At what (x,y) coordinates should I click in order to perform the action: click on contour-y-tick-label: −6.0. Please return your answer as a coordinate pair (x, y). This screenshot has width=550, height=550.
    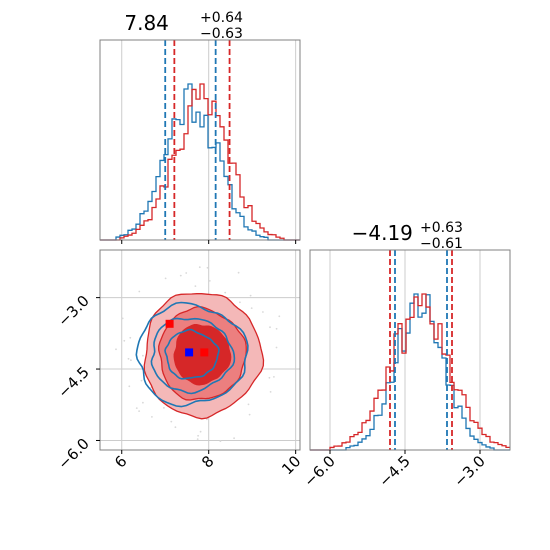
    Looking at the image, I should click on (73, 454).